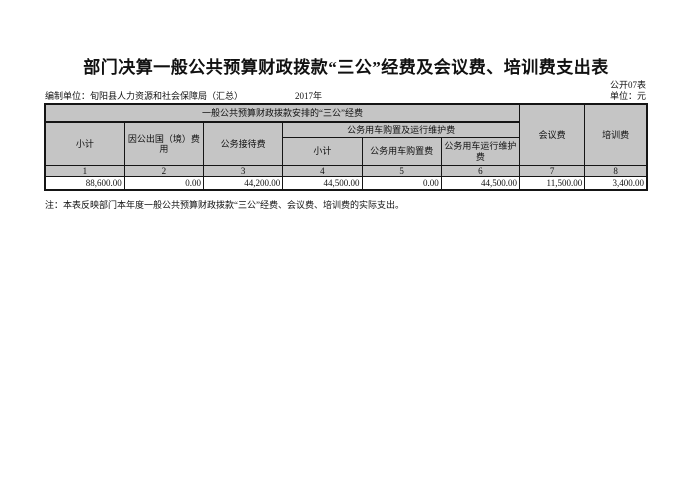 The height and width of the screenshot is (494, 700). Describe the element at coordinates (480, 171) in the screenshot. I see `column-number-6: 6` at that location.